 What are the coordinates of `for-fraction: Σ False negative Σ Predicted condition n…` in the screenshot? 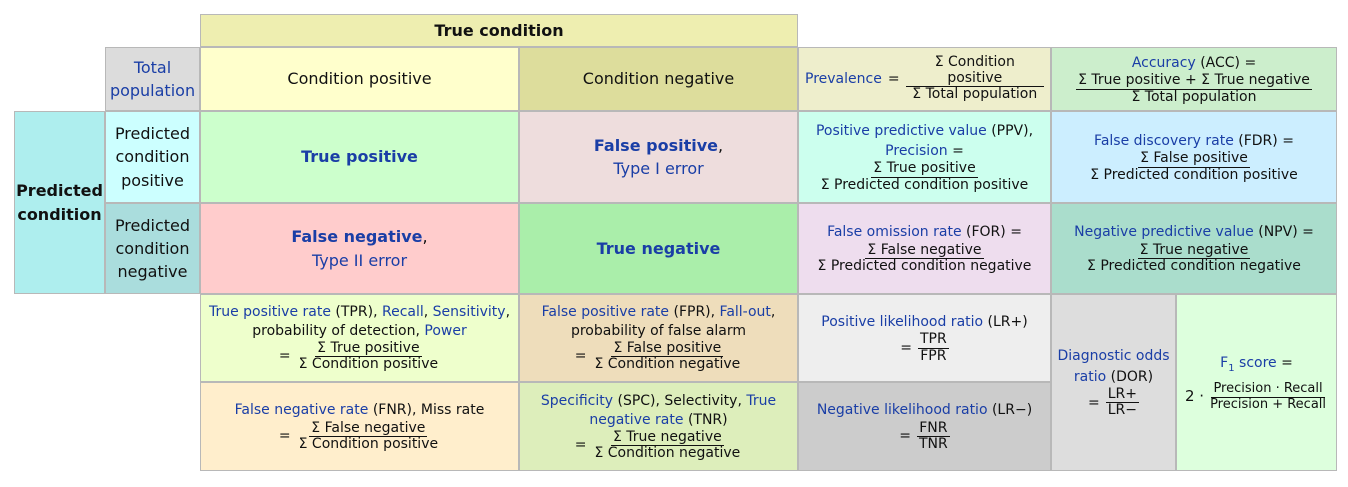 It's located at (925, 258).